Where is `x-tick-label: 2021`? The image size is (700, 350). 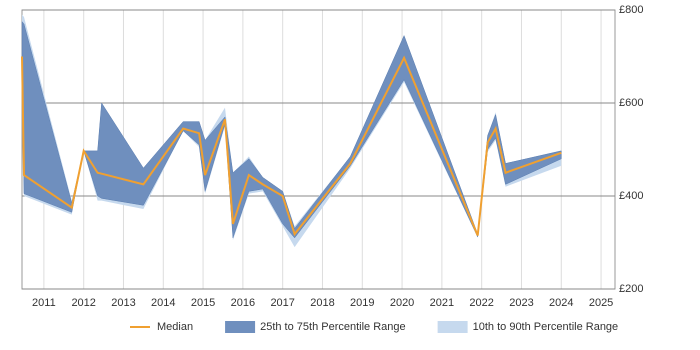
x-tick-label: 2021 is located at coordinates (442, 303).